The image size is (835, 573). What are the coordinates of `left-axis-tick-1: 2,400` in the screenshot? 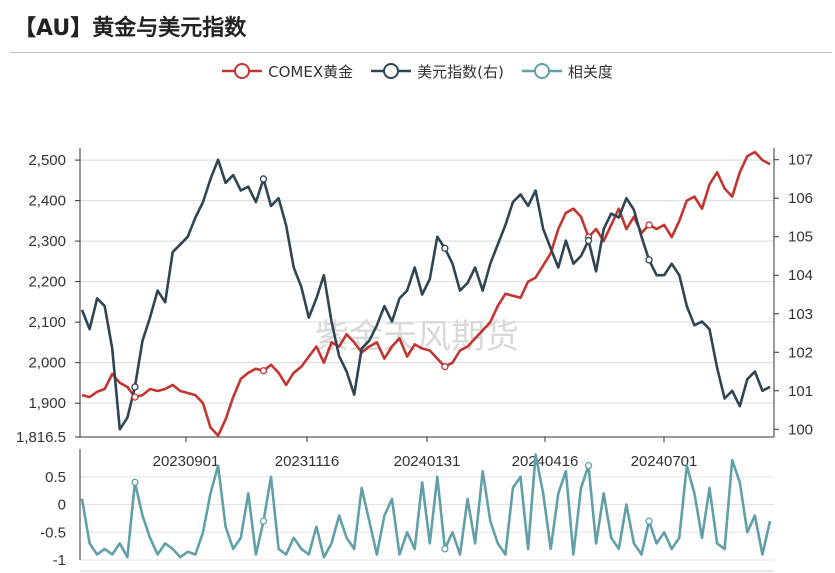 It's located at (47, 201).